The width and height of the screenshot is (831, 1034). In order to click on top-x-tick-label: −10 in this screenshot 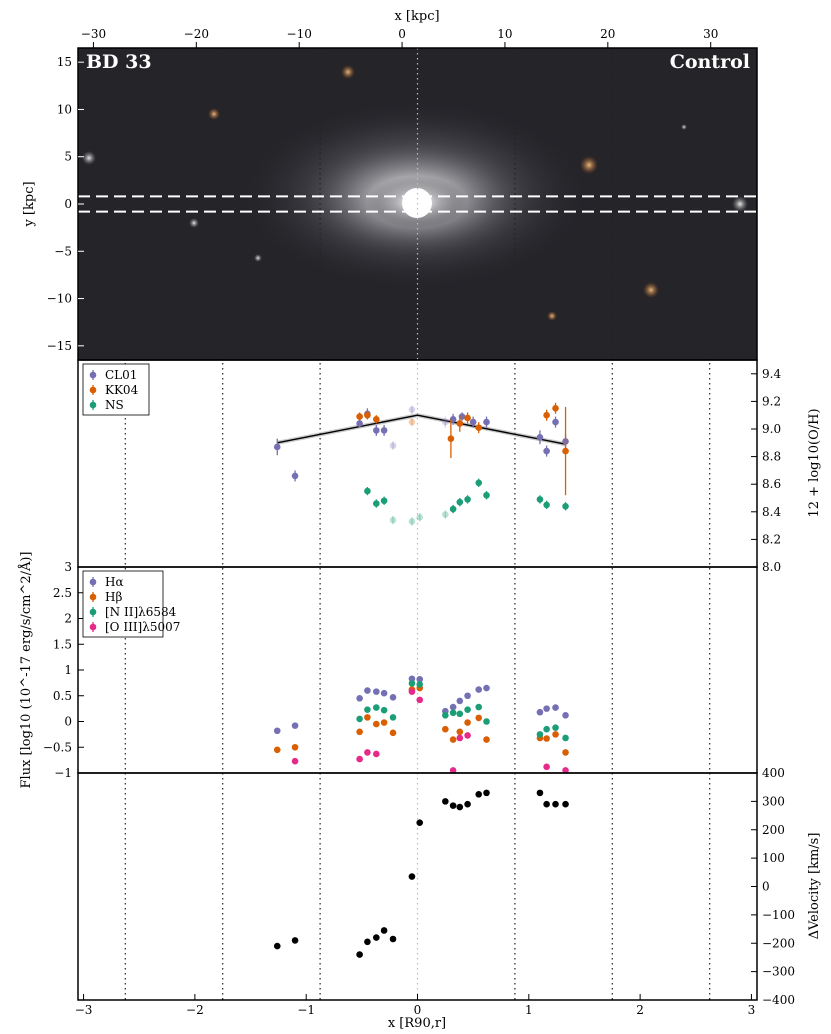, I will do `click(299, 34)`.